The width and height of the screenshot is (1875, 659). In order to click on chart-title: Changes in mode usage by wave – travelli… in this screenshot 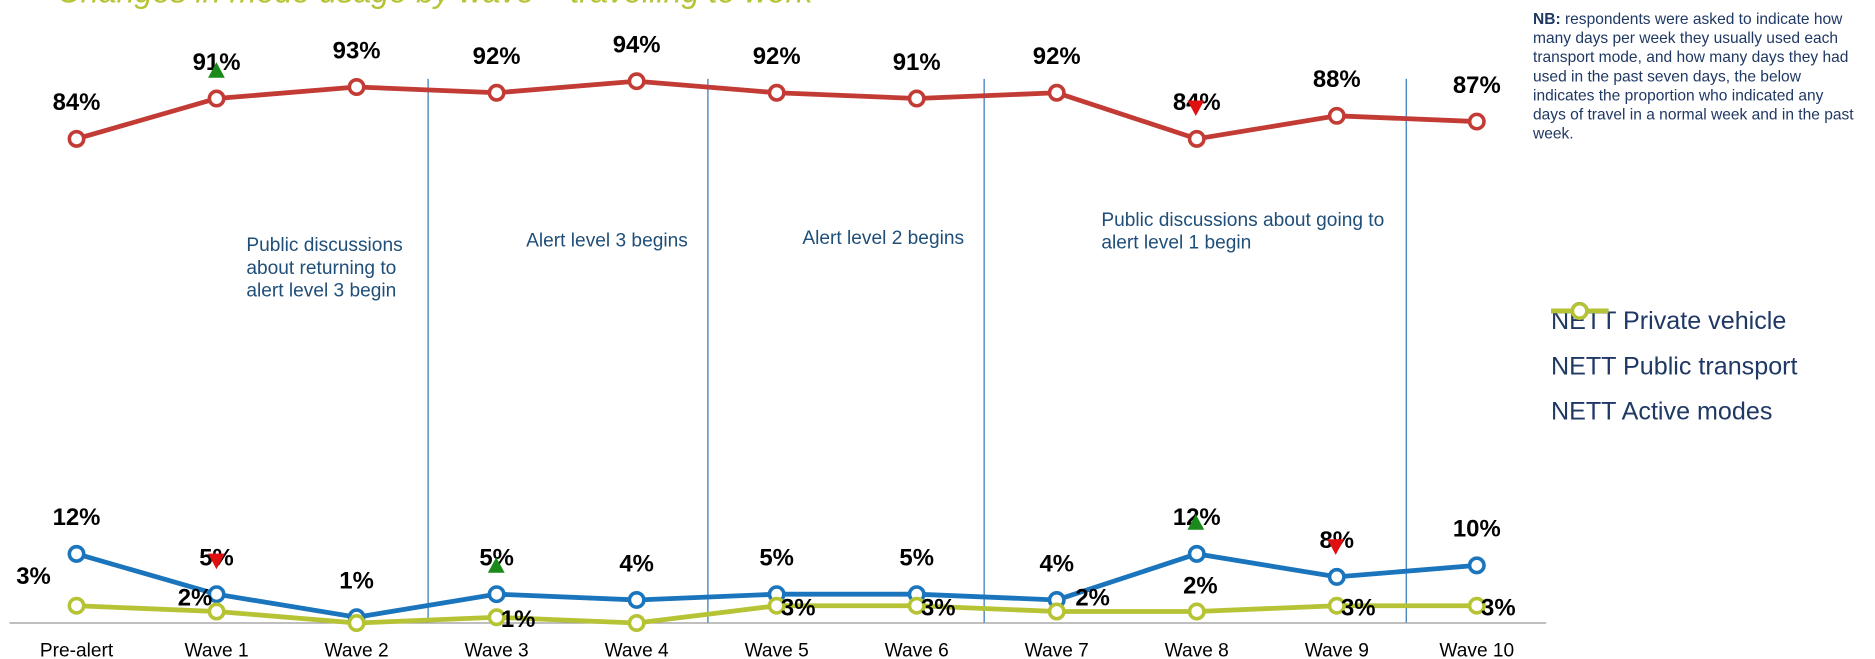, I will do `click(435, 4)`.